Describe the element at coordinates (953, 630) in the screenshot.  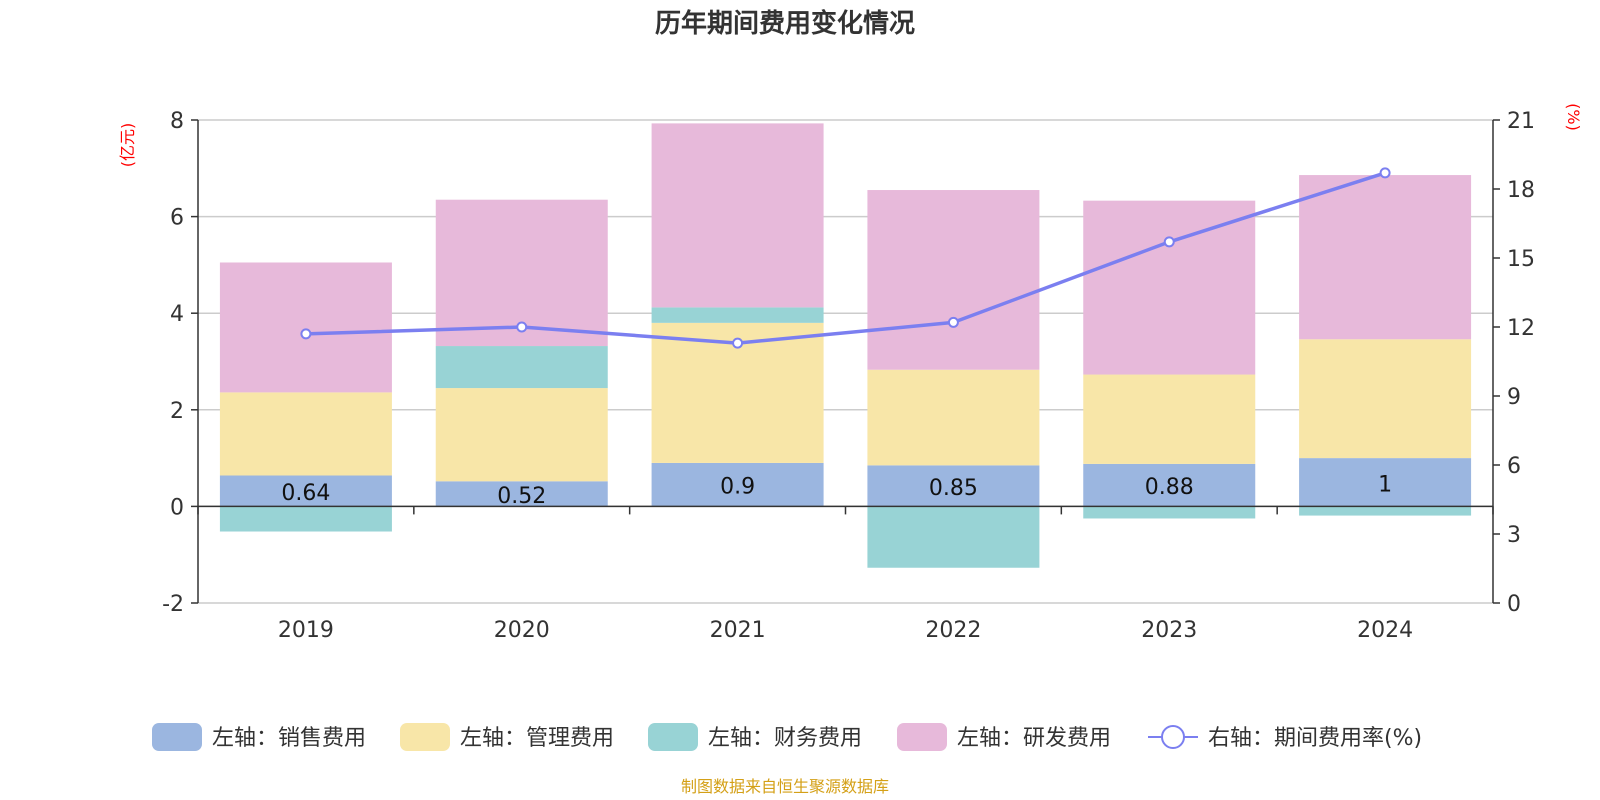
I see `x-tick-label: 2022` at that location.